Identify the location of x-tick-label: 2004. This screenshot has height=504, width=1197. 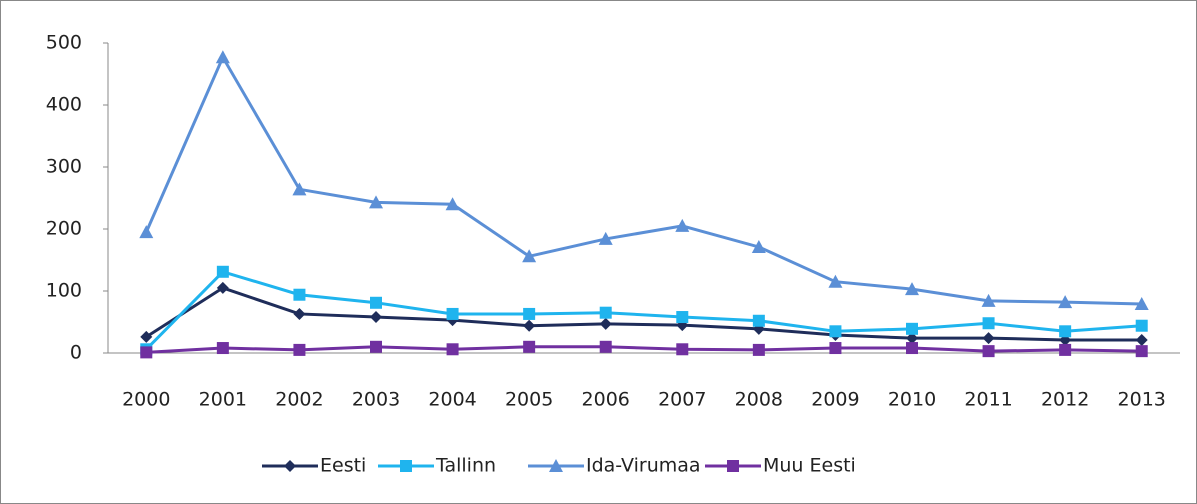
(452, 400).